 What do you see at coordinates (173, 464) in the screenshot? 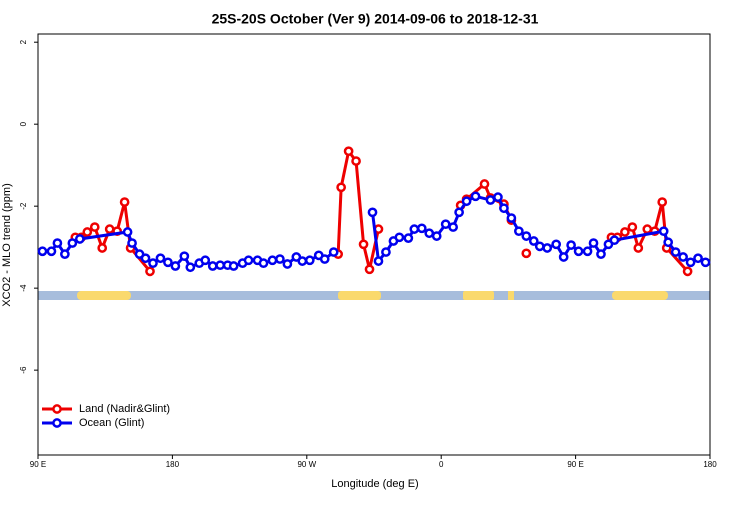
I see `x-tick-label: 180` at bounding box center [173, 464].